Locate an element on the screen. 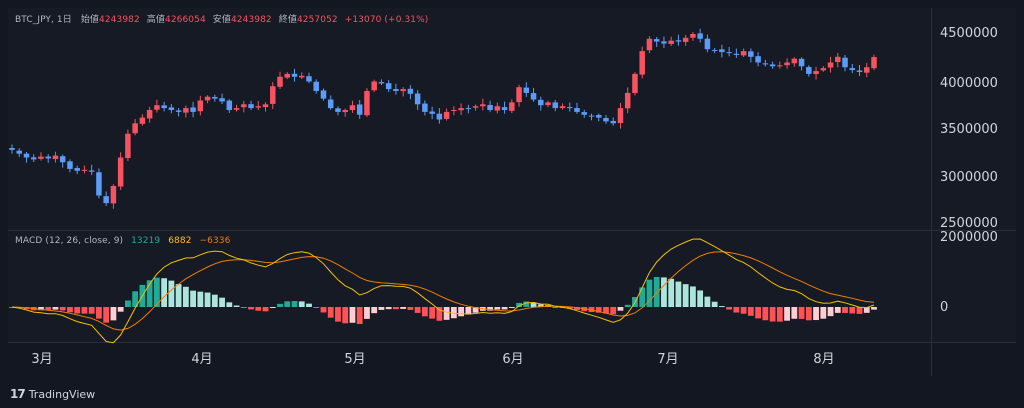 Image resolution: width=1024 pixels, height=408 pixels. price-tick-3500000: 3500000 is located at coordinates (969, 129).